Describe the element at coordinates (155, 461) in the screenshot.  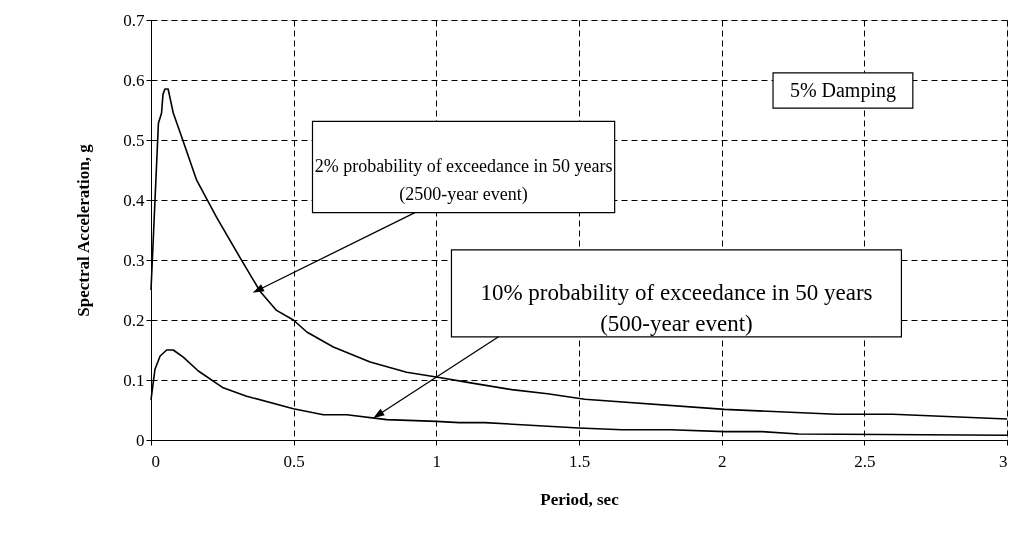
I see `x-tick-label: 0` at that location.